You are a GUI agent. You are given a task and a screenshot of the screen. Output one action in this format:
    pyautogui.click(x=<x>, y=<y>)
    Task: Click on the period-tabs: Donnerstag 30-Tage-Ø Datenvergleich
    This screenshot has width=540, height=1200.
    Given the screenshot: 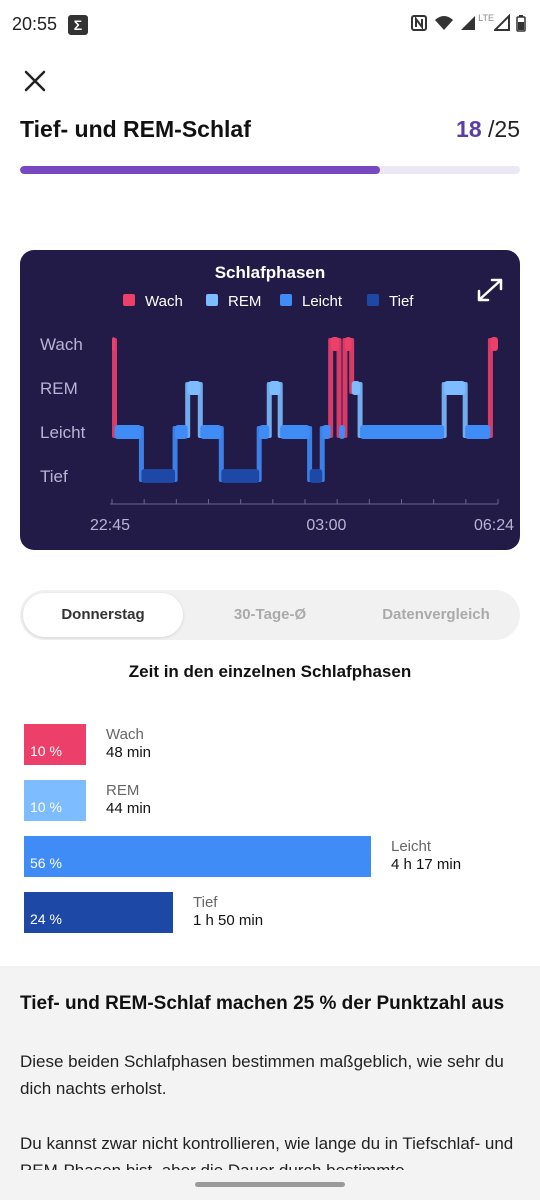 What is the action you would take?
    pyautogui.click(x=270, y=615)
    